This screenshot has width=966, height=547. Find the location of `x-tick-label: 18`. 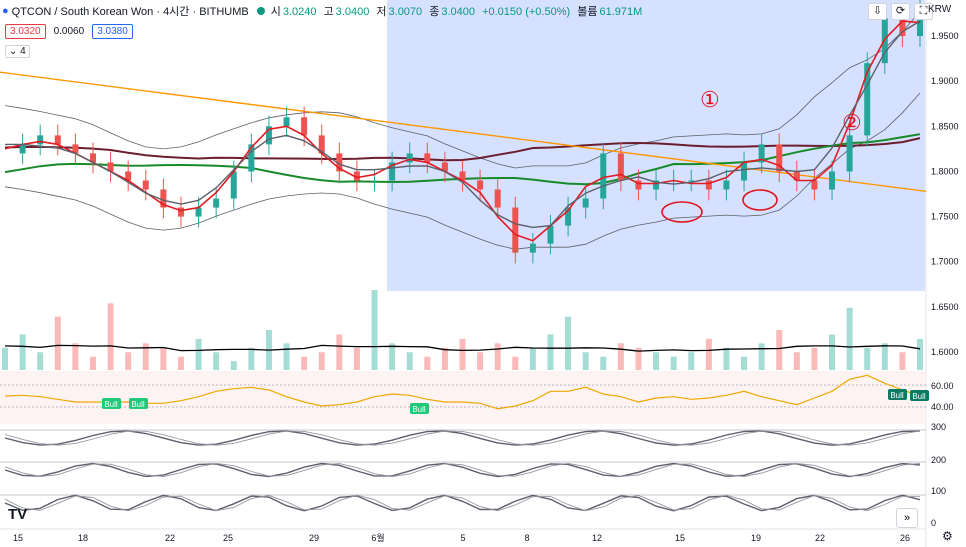

x-tick-label: 18 is located at coordinates (83, 538).